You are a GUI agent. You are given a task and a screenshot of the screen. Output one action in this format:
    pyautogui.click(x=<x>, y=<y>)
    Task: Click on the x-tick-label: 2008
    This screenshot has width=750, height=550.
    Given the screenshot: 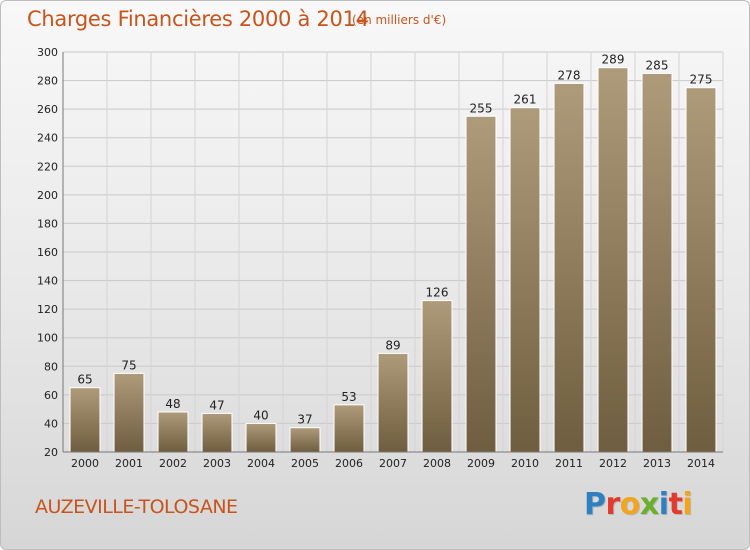 What is the action you would take?
    pyautogui.click(x=437, y=463)
    